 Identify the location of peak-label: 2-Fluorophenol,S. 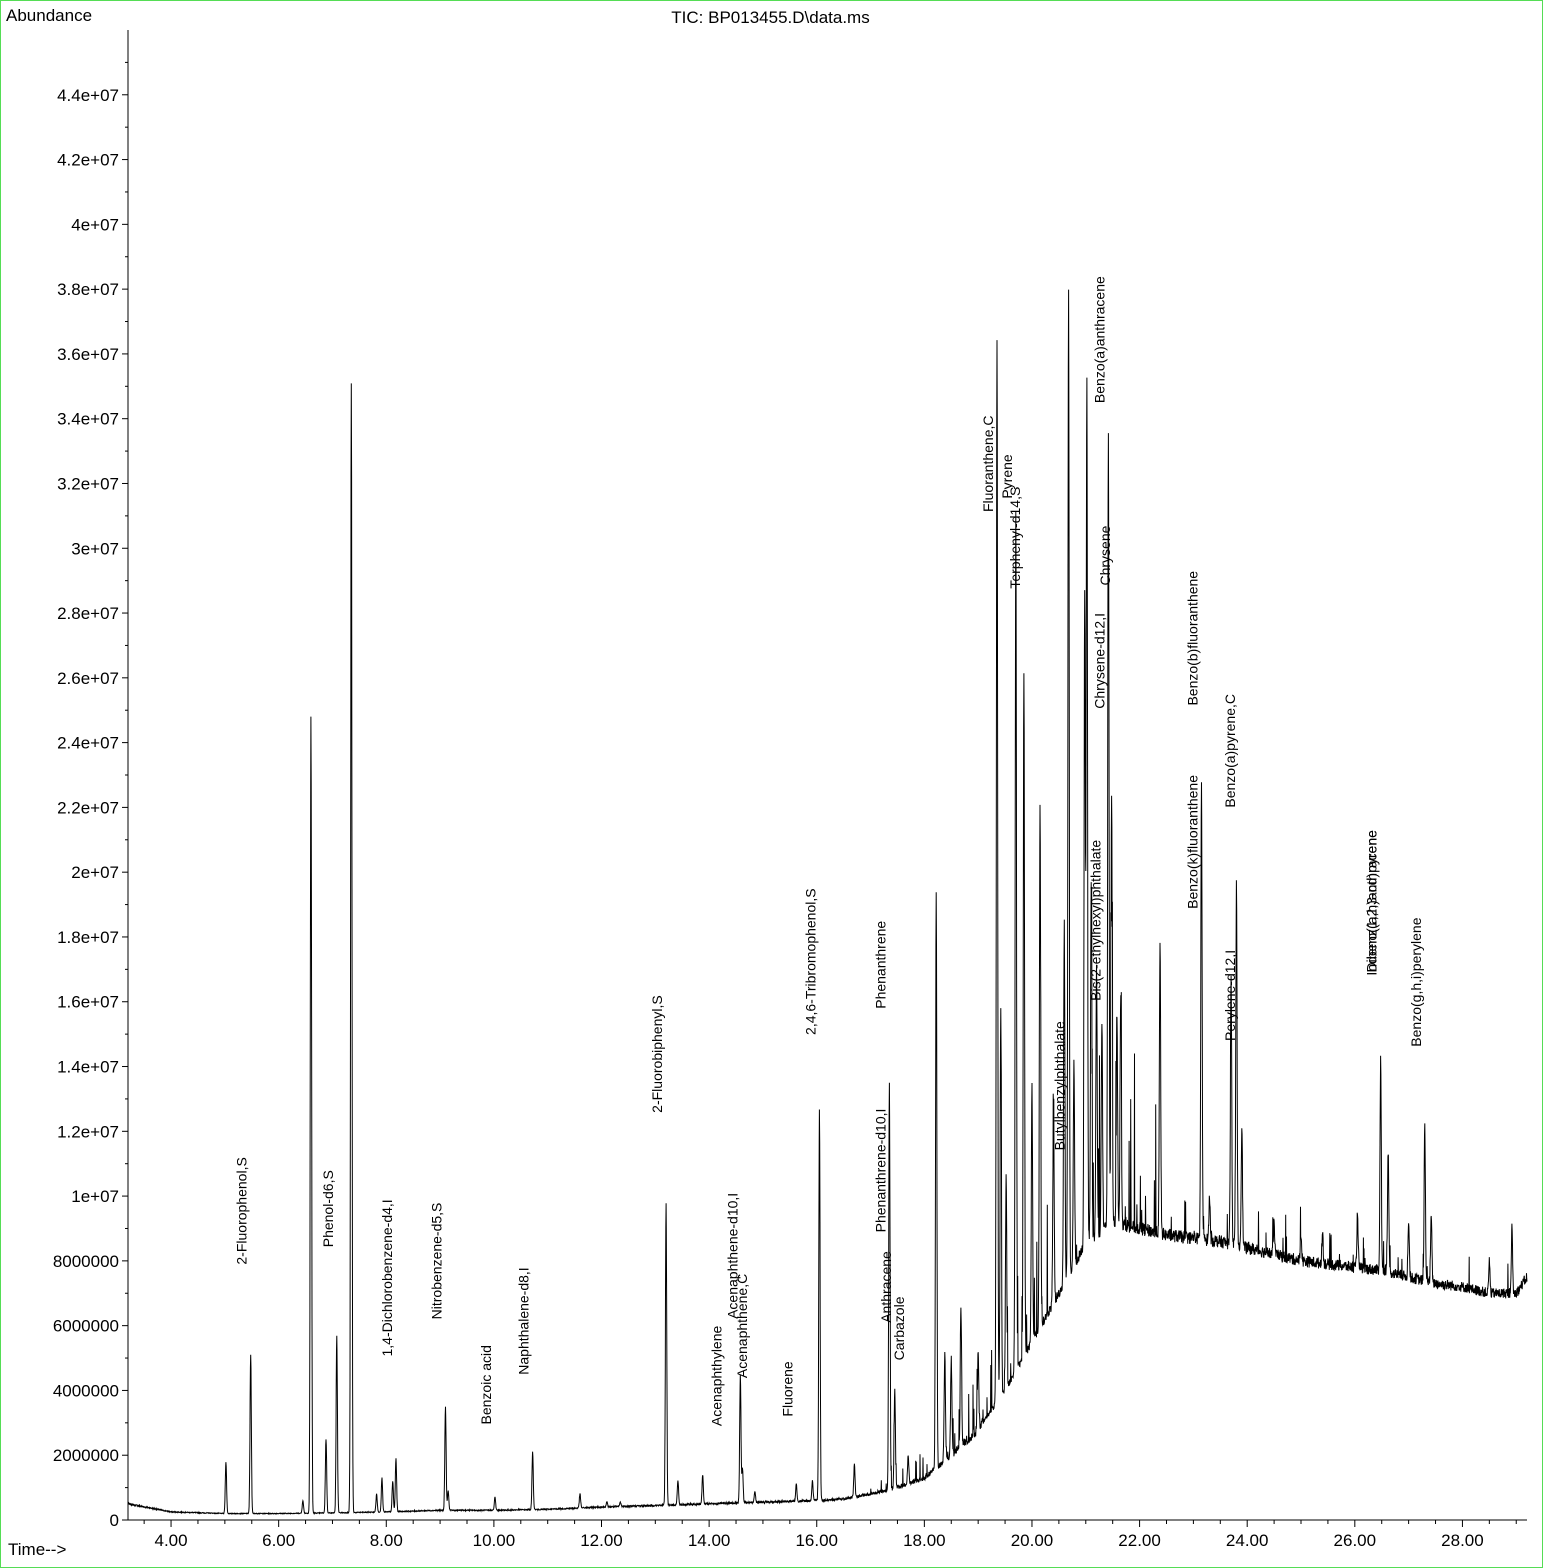
(242, 1210).